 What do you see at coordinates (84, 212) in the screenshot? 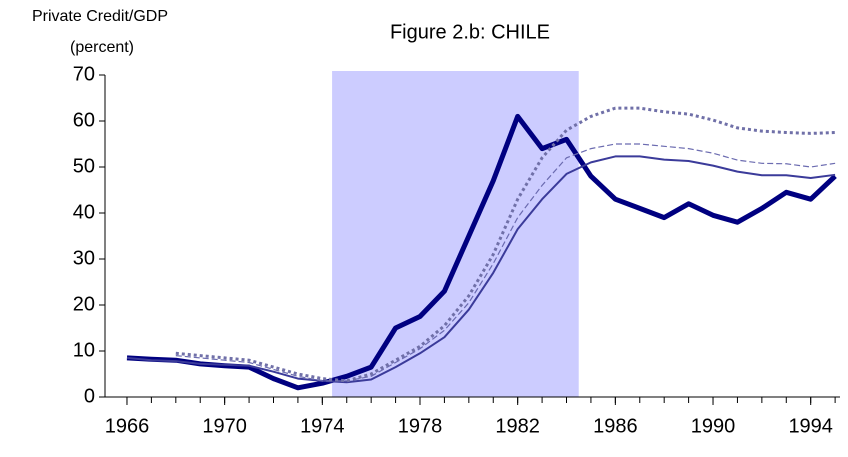
I see `y-tick-label: 40` at bounding box center [84, 212].